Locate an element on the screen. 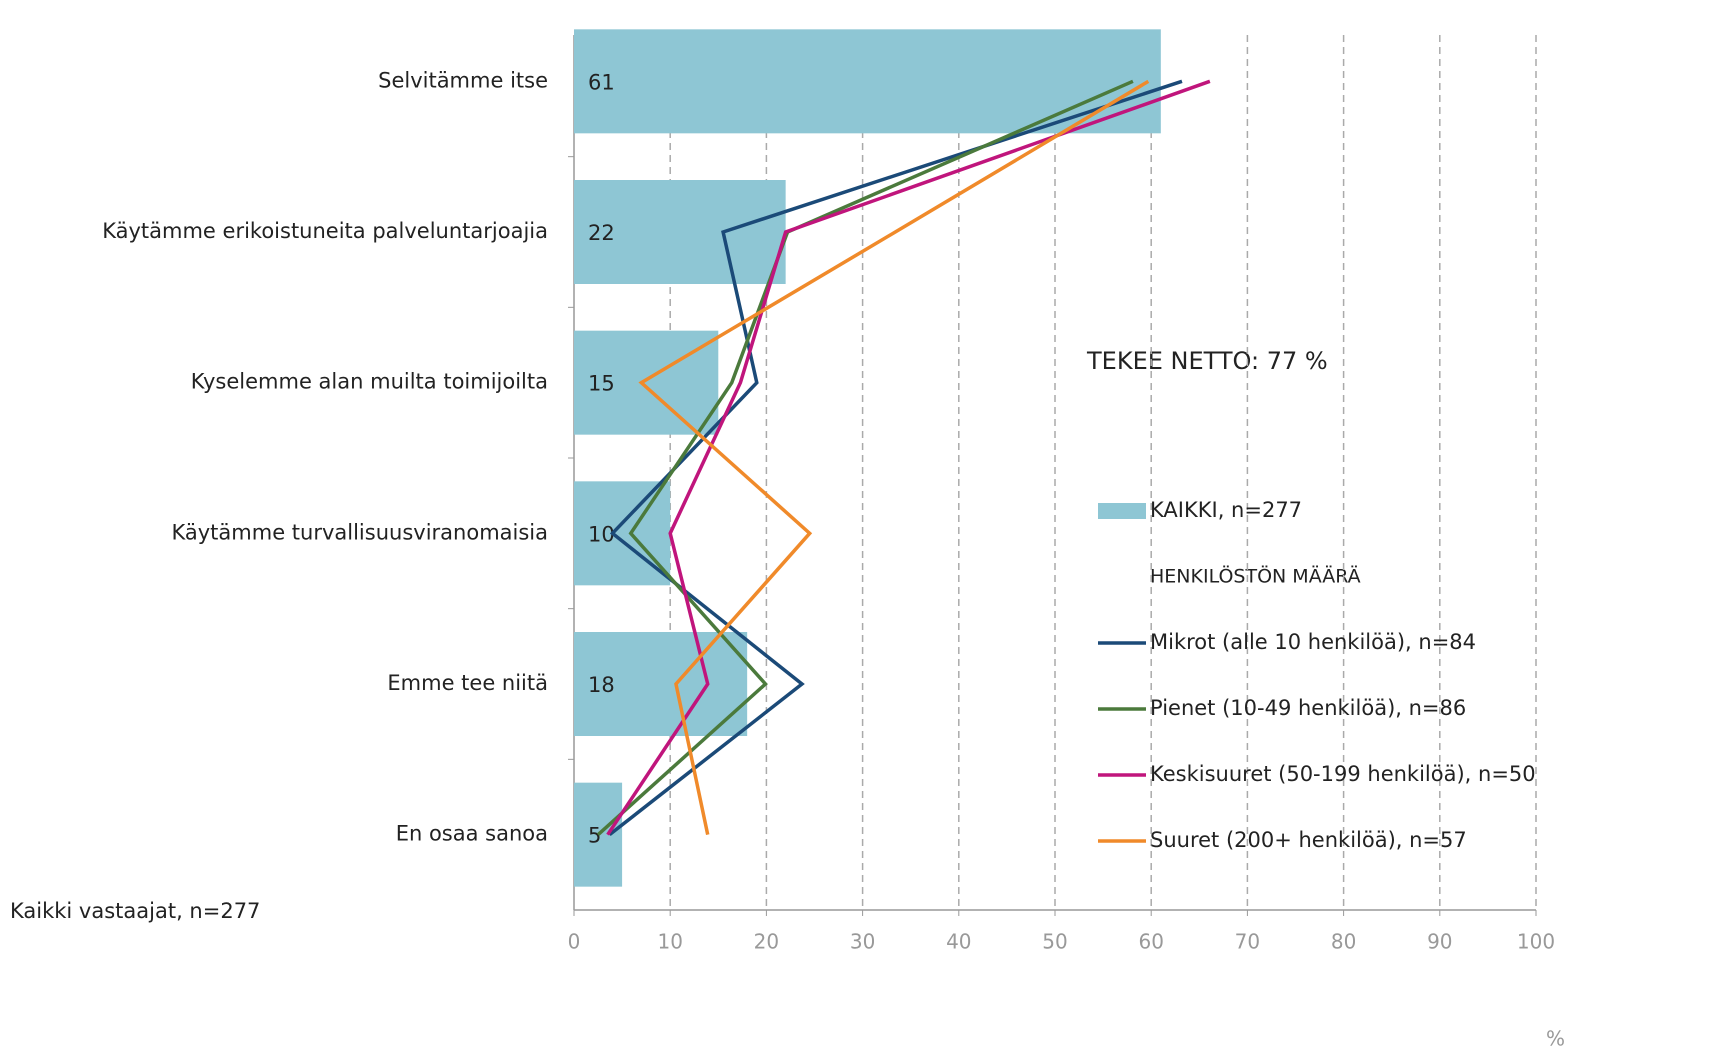 The image size is (1709, 1053). footnote: Kaikki vastaajat, n=277 is located at coordinates (135, 911).